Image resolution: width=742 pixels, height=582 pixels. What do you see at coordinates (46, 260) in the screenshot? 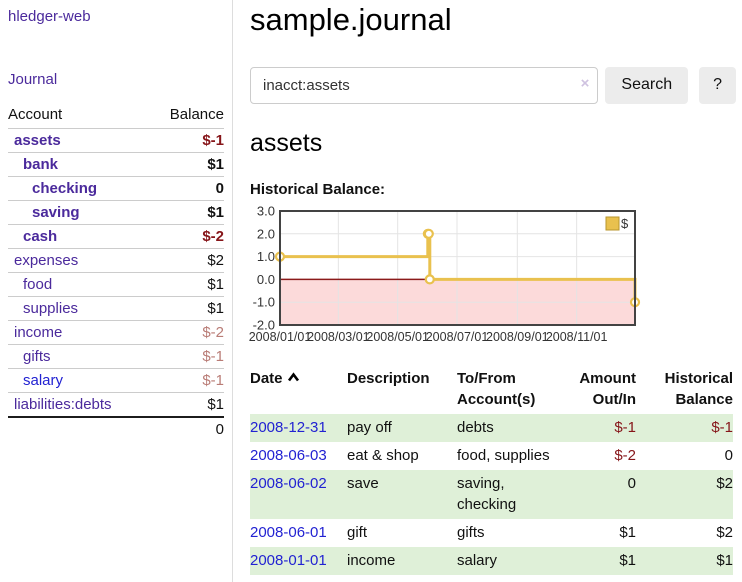
I see `account-link-expenses: expenses` at bounding box center [46, 260].